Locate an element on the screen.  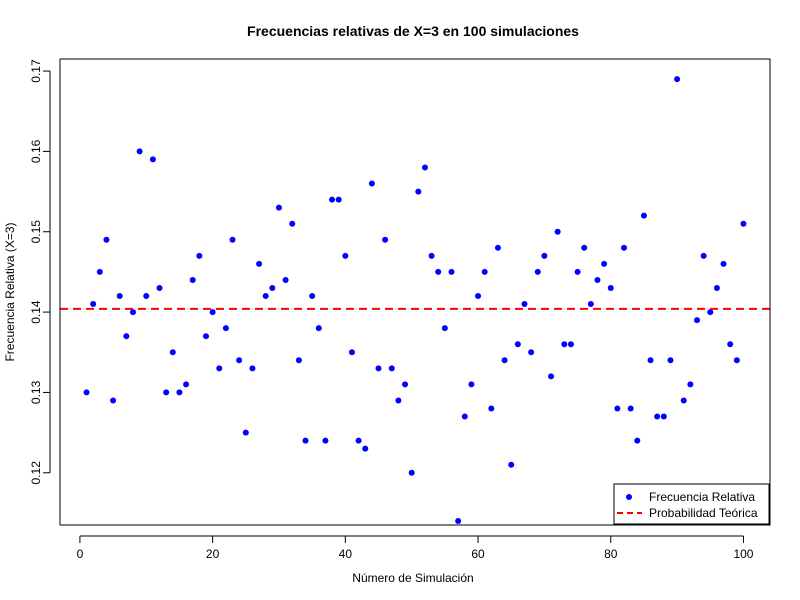
x-tick-label: 80 is located at coordinates (611, 554).